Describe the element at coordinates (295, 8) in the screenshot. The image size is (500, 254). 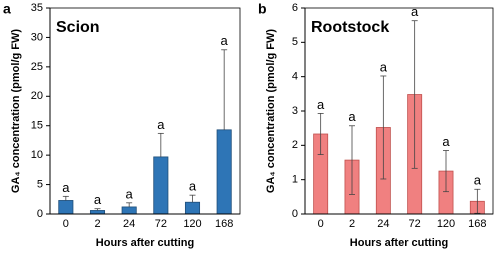
I see `y-tick-label: 6` at that location.